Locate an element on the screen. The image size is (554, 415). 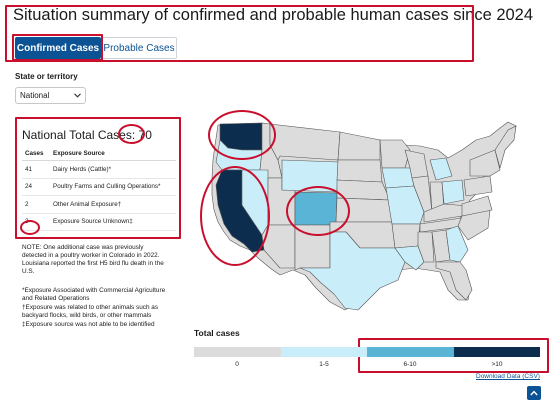
table-header-row: Cases Exposure Source is located at coordinates (99, 154).